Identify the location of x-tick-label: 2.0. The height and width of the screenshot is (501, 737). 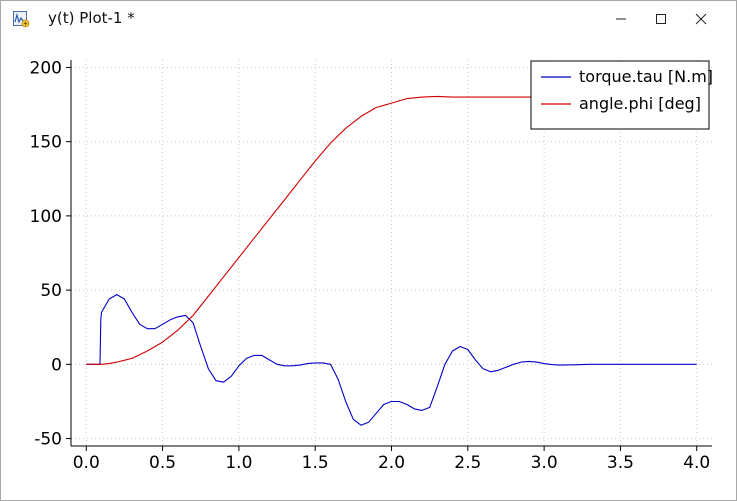
(391, 463).